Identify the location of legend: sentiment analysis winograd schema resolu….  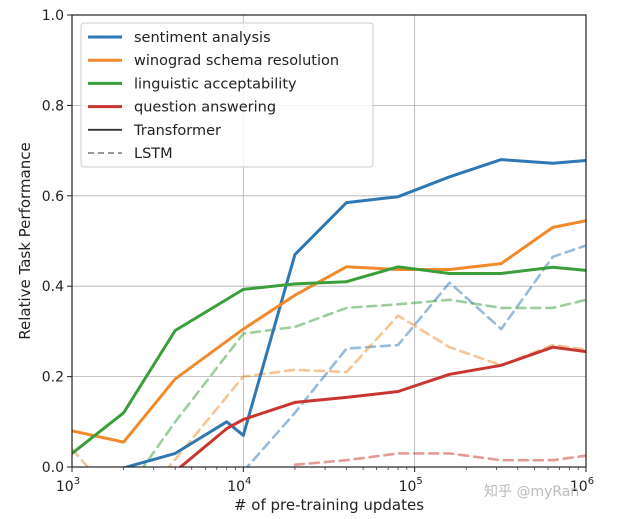
(227, 95).